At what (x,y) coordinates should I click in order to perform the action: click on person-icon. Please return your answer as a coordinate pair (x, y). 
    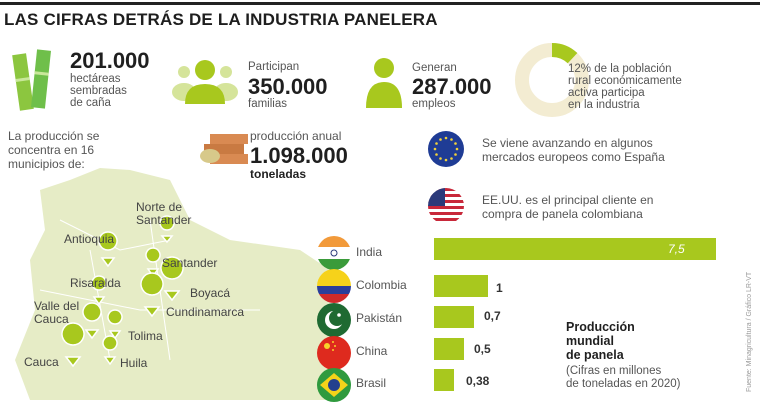
    Looking at the image, I should click on (384, 83).